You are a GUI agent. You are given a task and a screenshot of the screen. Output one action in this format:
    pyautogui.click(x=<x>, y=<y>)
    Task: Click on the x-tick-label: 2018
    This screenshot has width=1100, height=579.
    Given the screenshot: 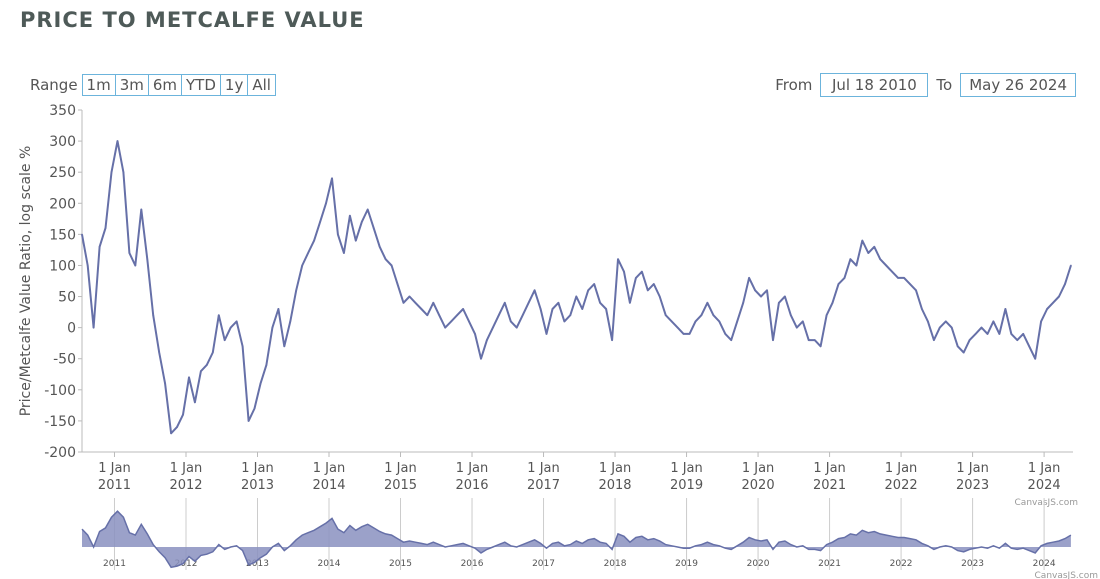 What is the action you would take?
    pyautogui.click(x=614, y=485)
    